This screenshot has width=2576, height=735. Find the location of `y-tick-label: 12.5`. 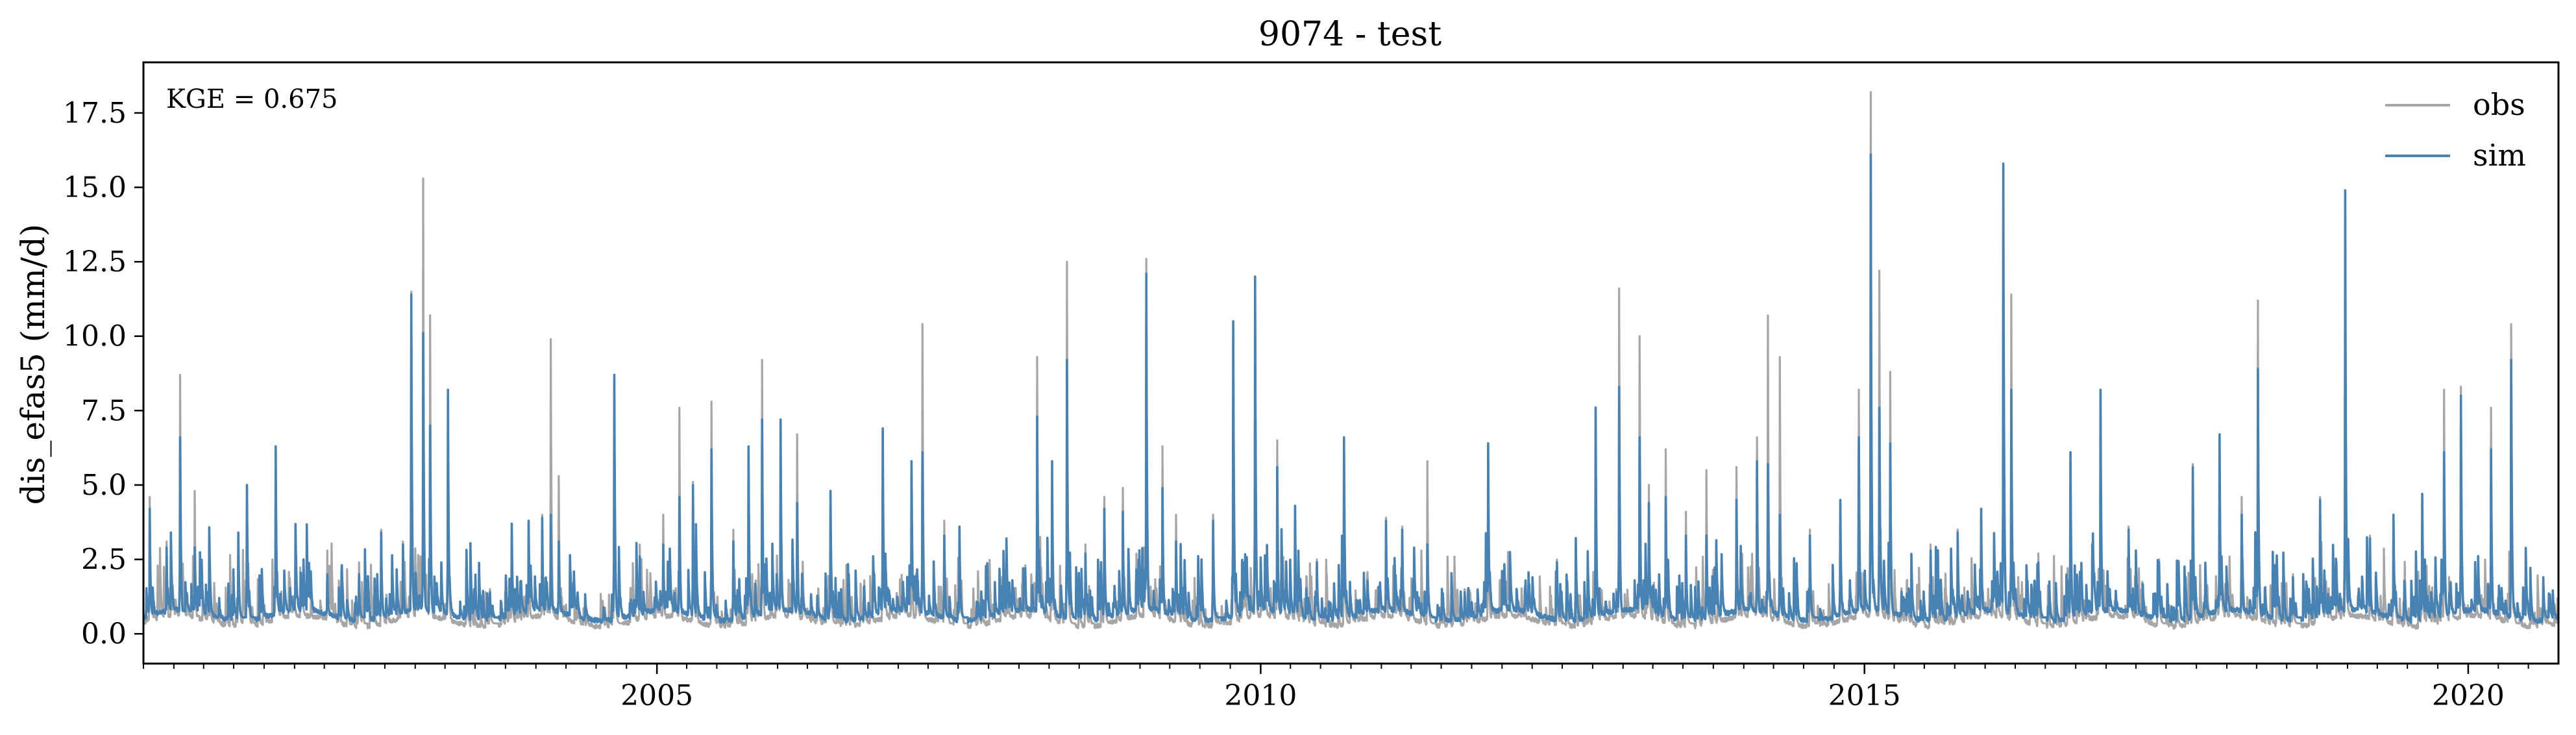

y-tick-label: 12.5 is located at coordinates (95, 262).